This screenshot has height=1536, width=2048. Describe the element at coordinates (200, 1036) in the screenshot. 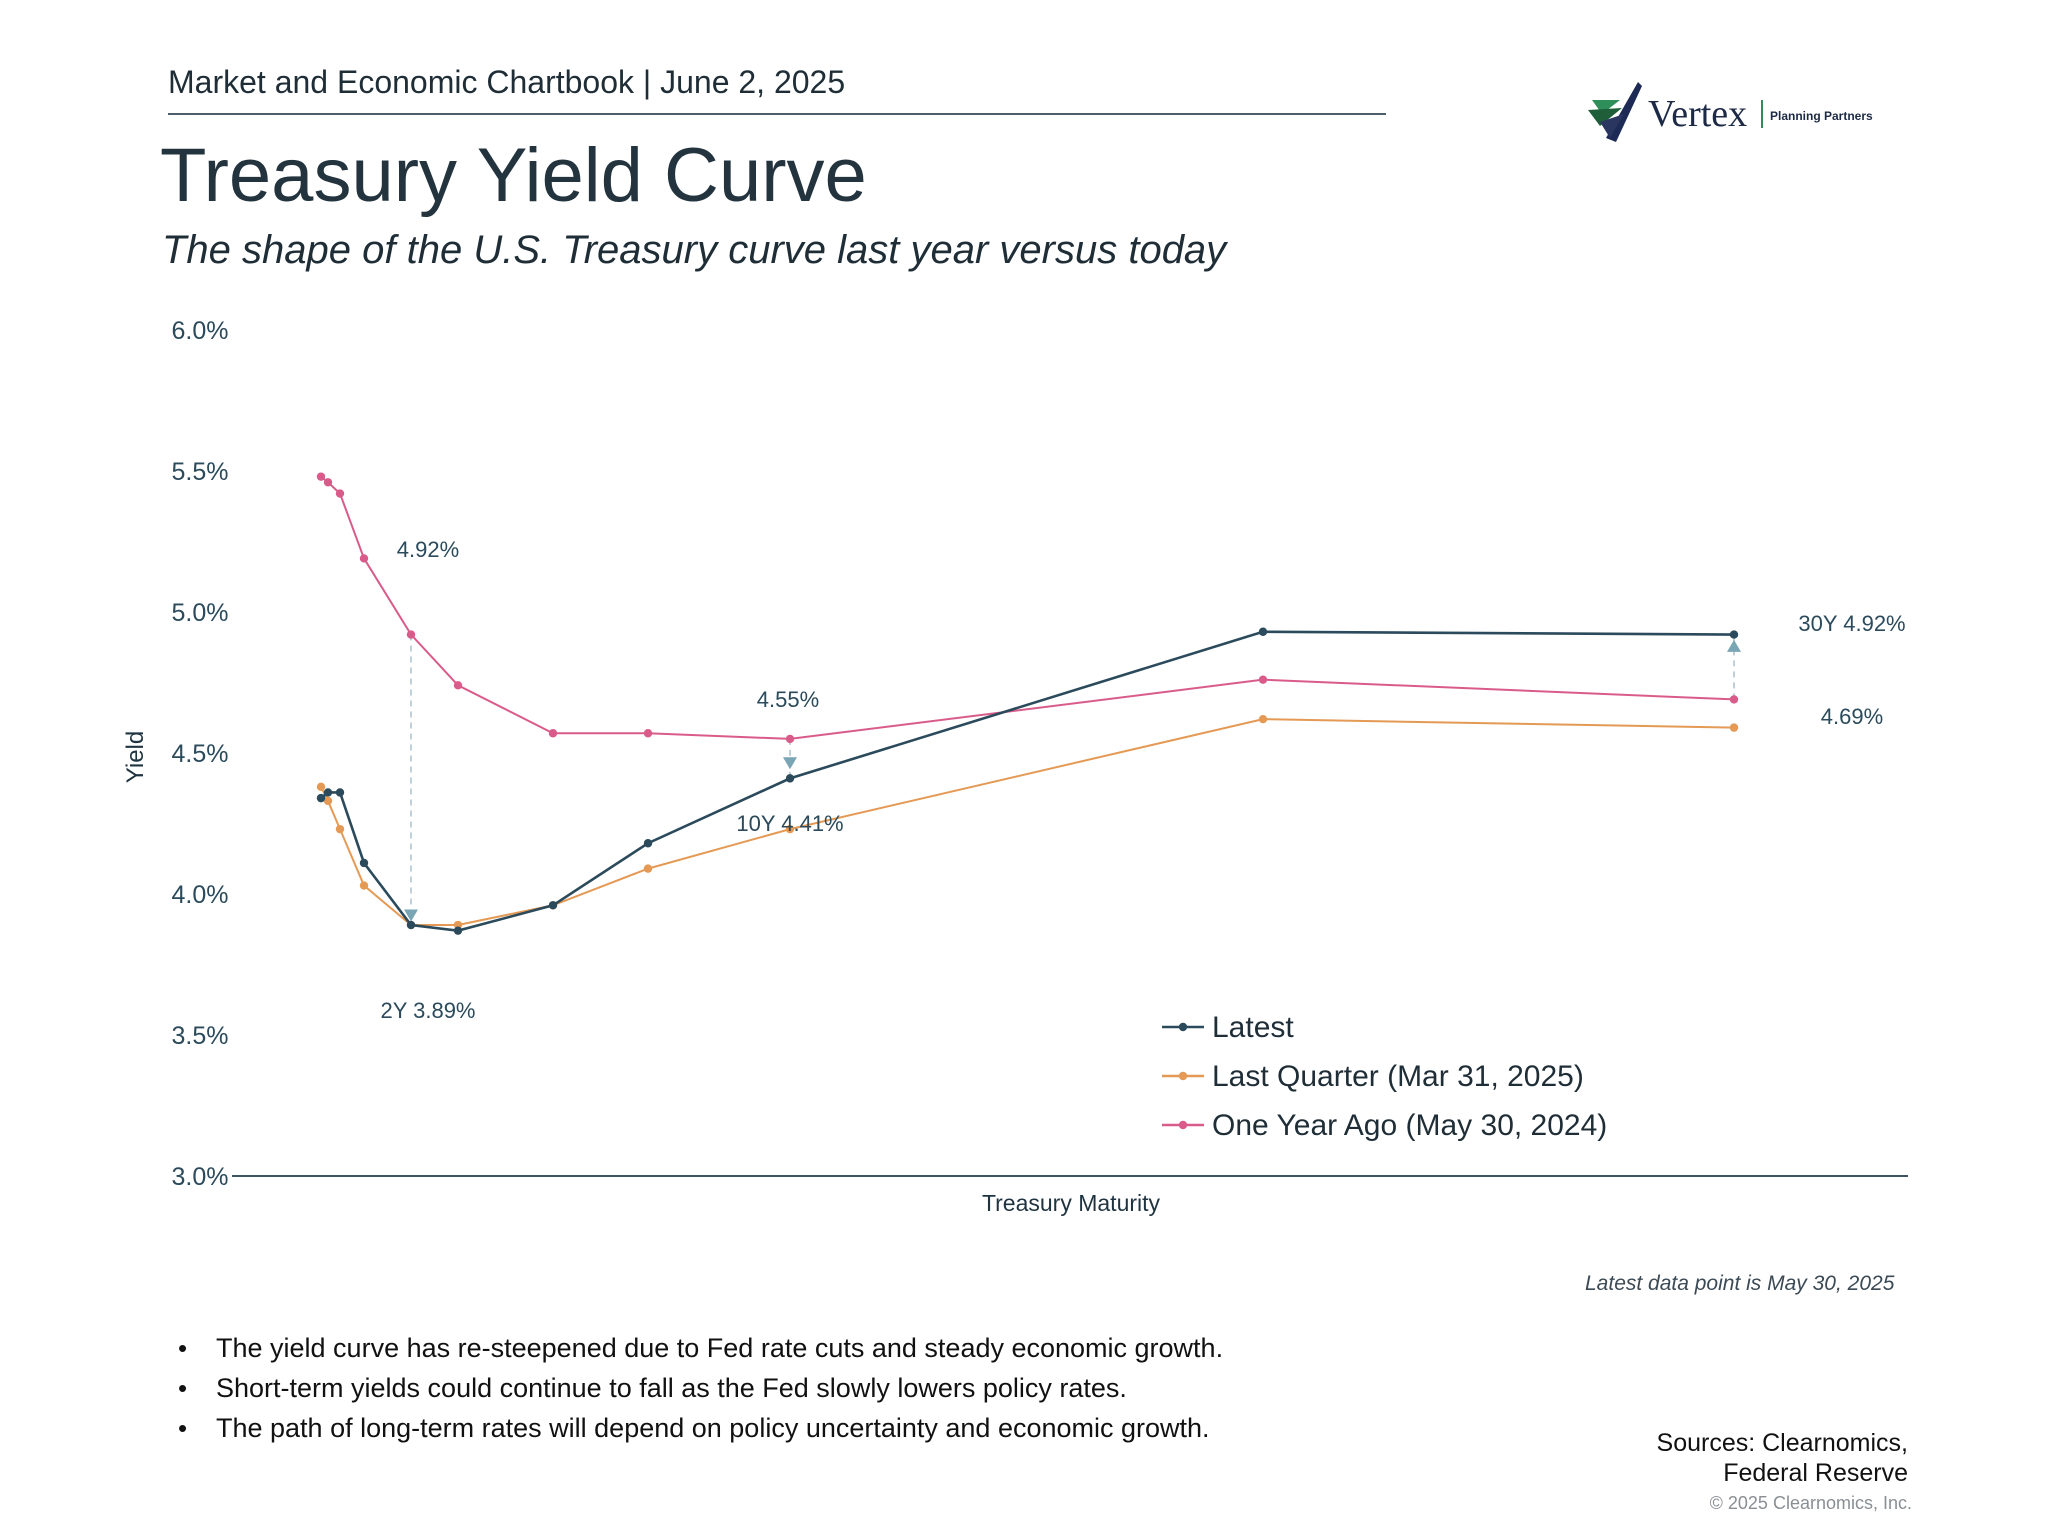

I see `y-tick-label: 3.5%` at that location.